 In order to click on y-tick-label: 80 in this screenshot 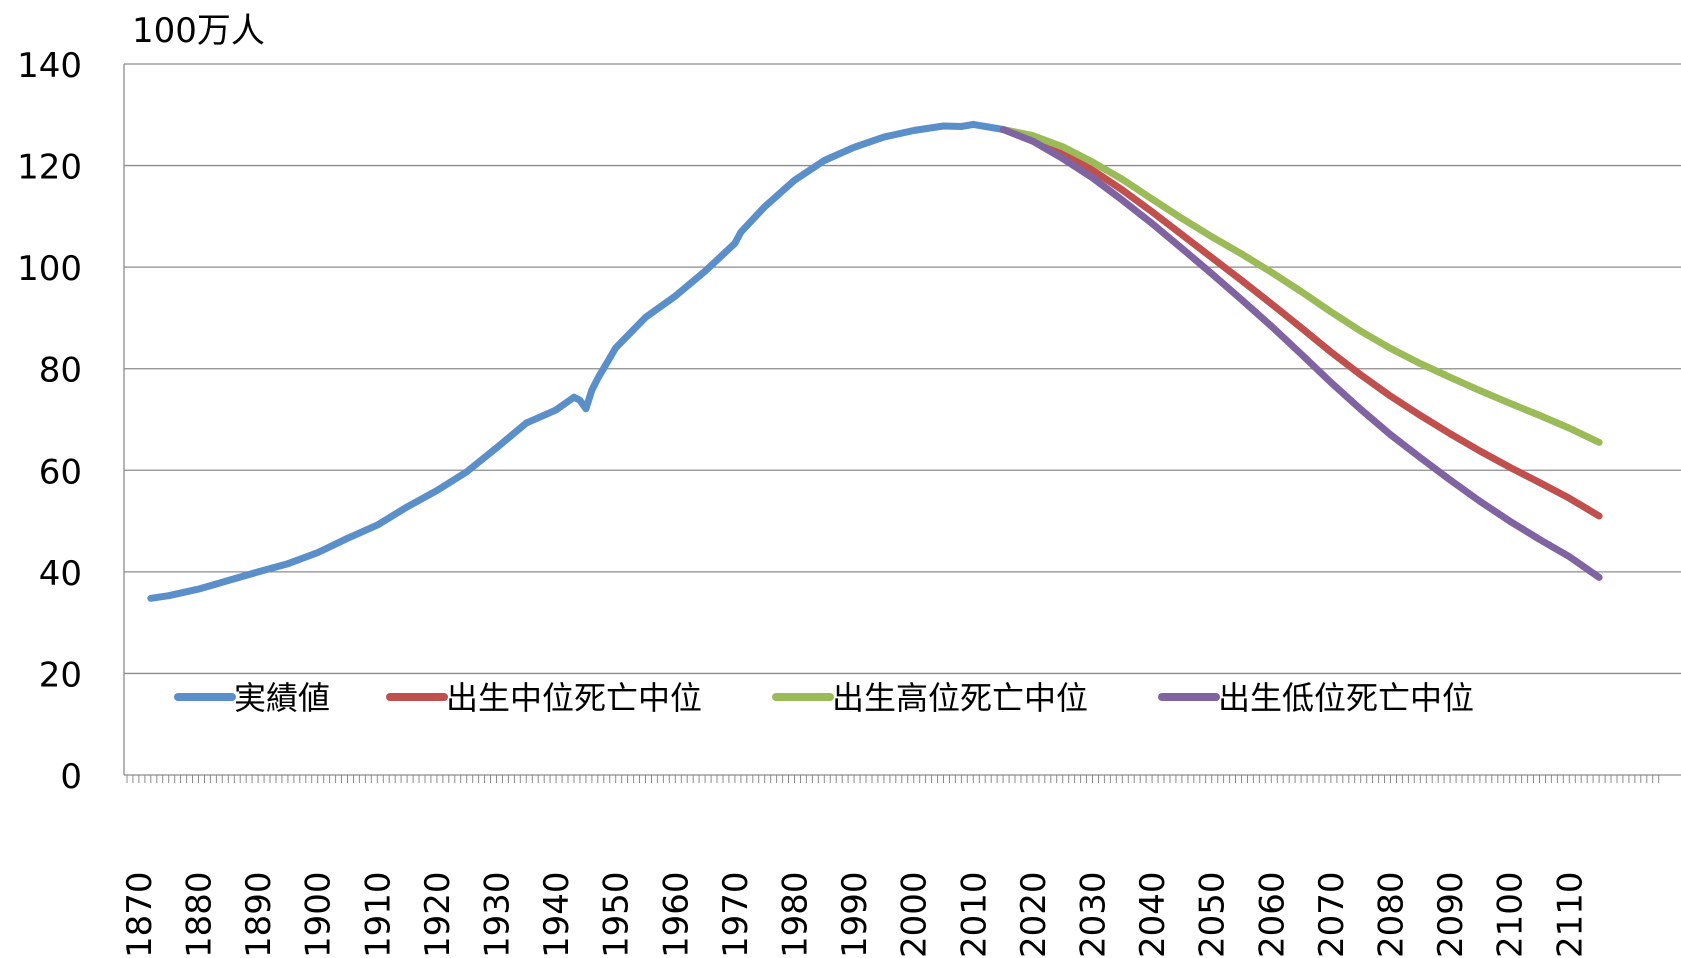, I will do `click(60, 371)`.